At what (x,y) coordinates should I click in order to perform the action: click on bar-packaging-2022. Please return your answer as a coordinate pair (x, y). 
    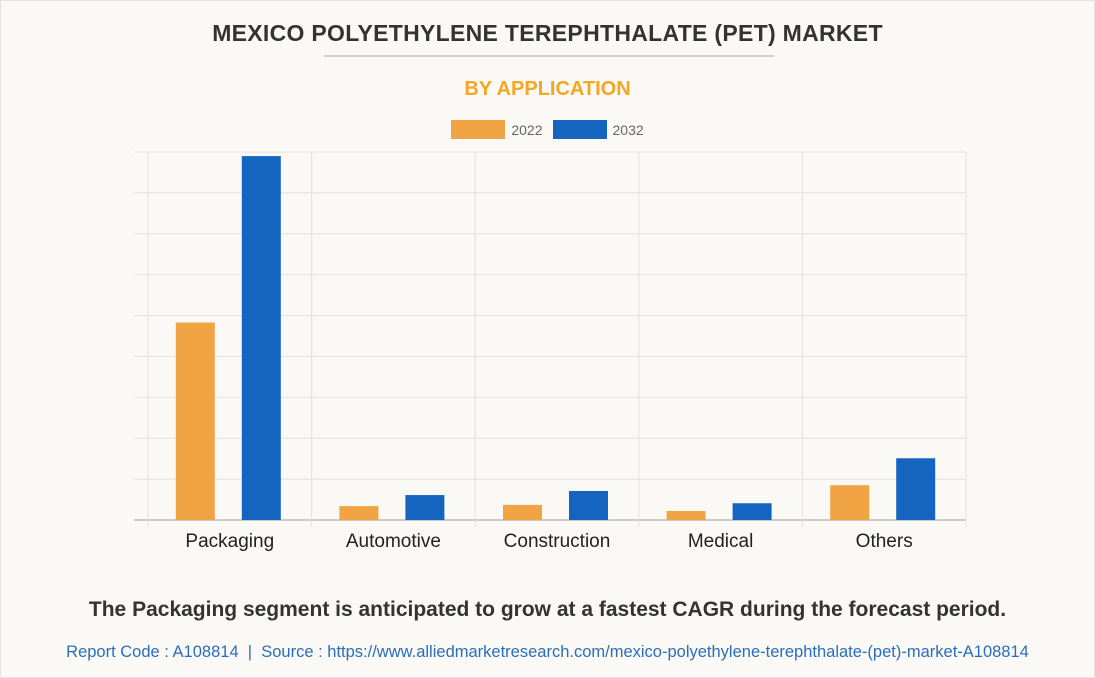
    Looking at the image, I should click on (195, 421).